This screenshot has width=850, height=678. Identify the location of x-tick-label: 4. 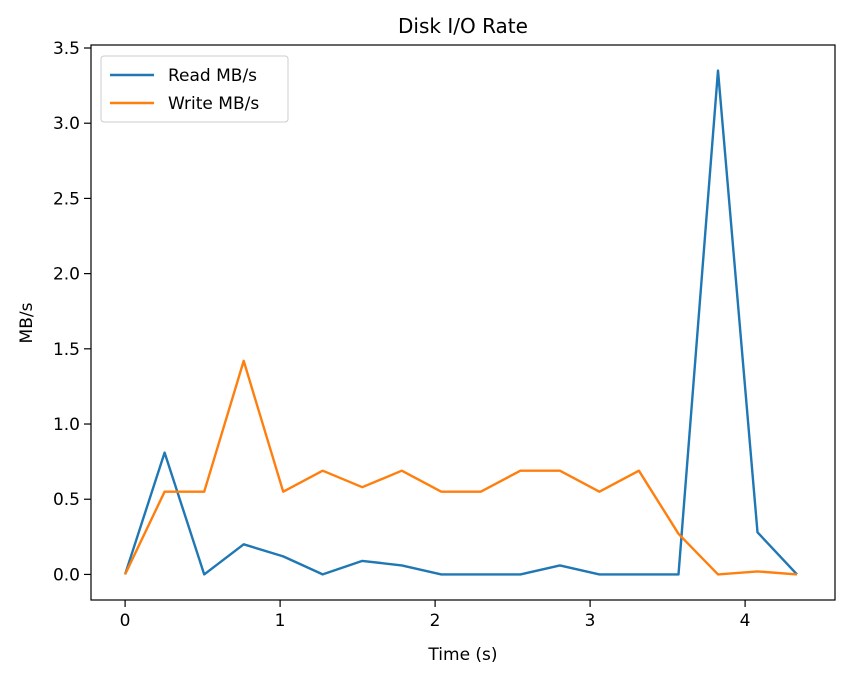
(745, 621).